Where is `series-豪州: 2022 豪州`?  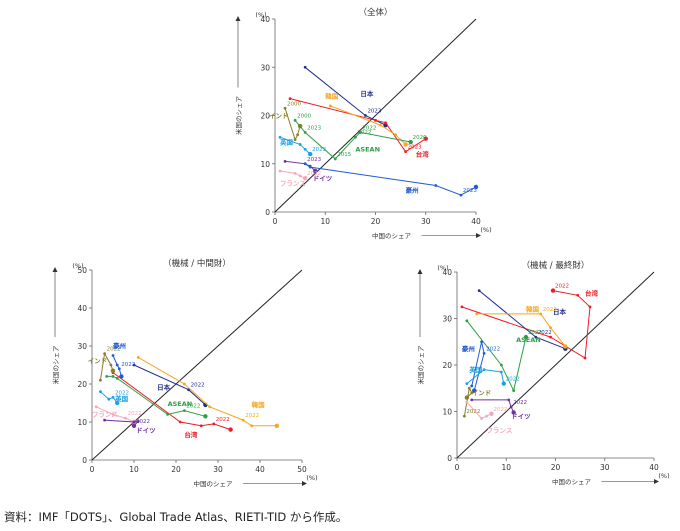 series-豪州: 2022 豪州 is located at coordinates (481, 366).